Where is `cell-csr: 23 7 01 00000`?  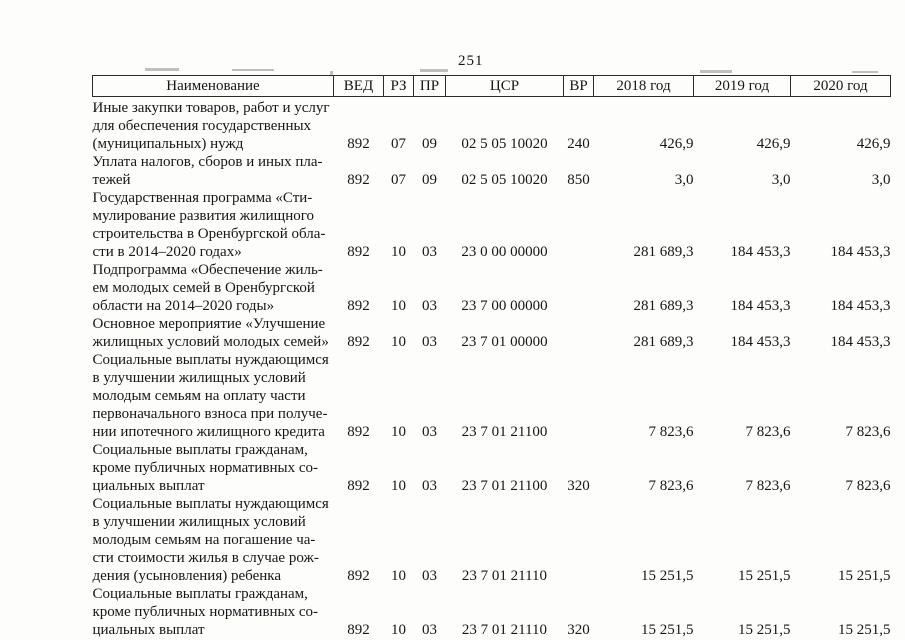 cell-csr: 23 7 01 00000 is located at coordinates (504, 342).